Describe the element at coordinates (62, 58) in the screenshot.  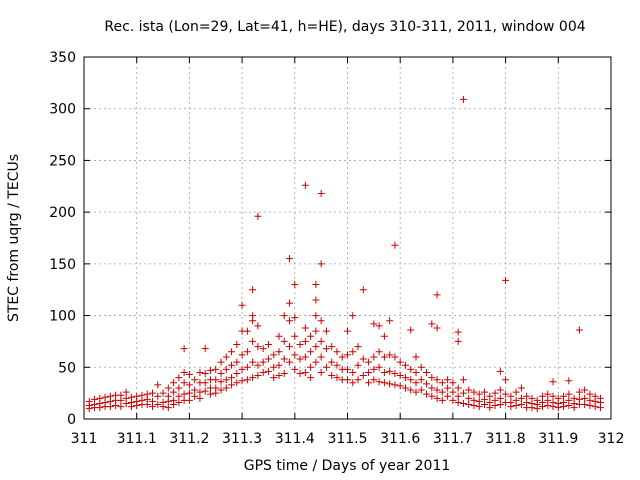
I see `y-tick-label: 350` at that location.